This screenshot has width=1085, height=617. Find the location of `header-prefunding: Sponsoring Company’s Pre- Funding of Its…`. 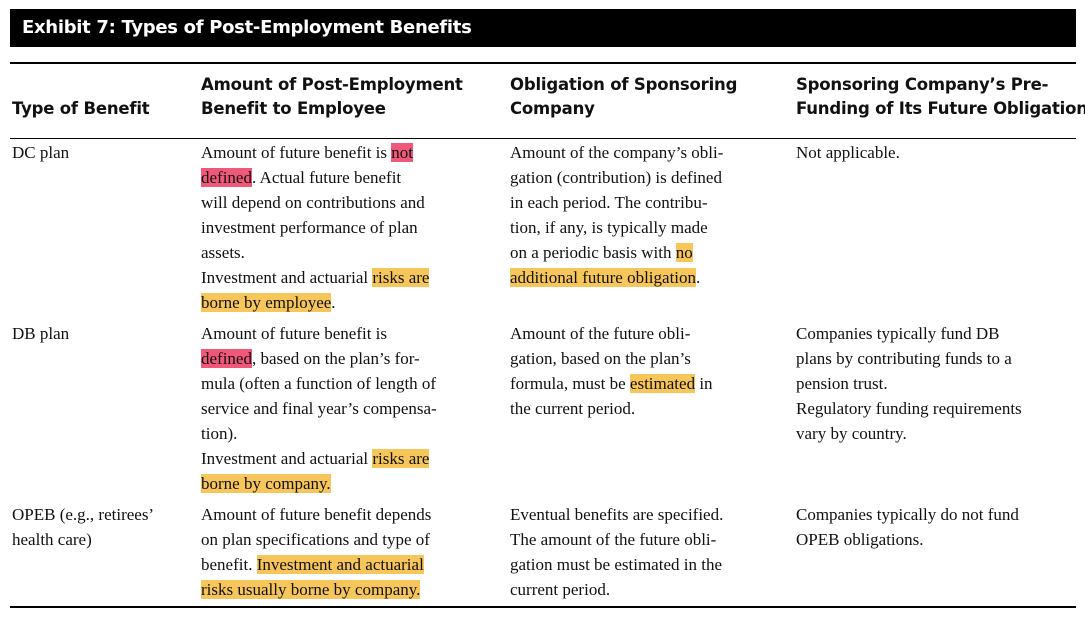

header-prefunding: Sponsoring Company’s Pre- Funding of Its… is located at coordinates (940, 97).